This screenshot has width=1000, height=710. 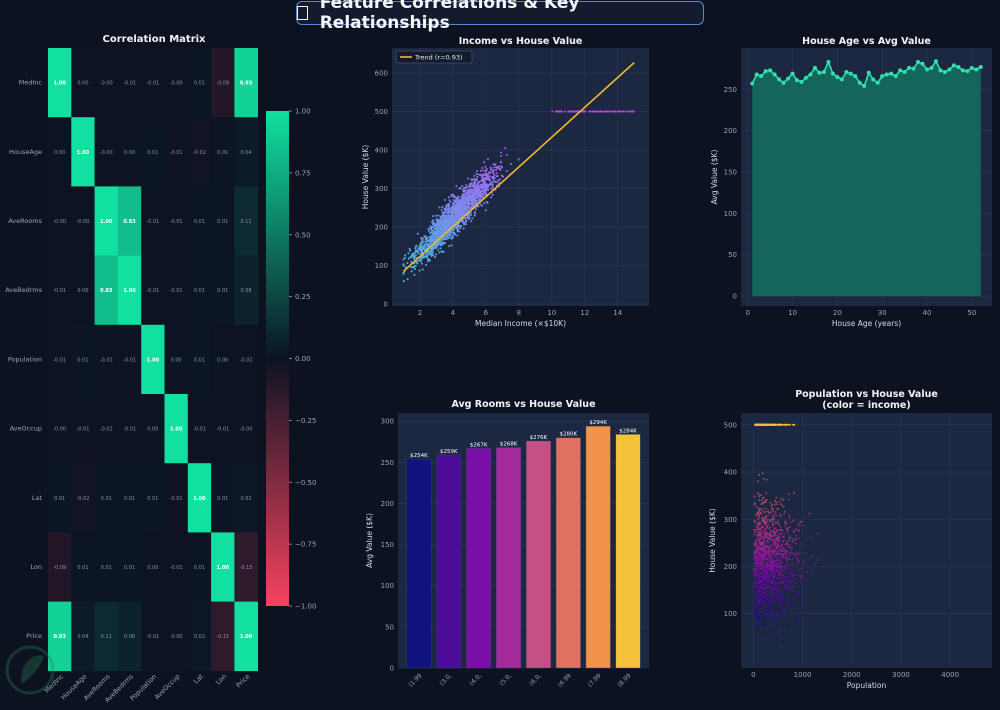 What do you see at coordinates (730, 214) in the screenshot?
I see `area-ytick: 100` at bounding box center [730, 214].